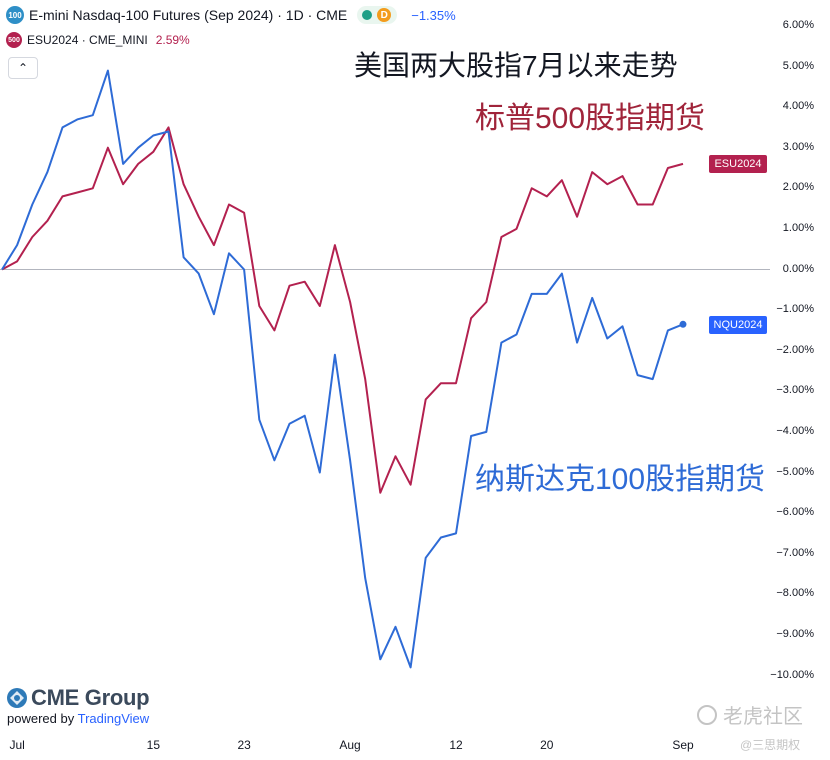  I want to click on data-status-pill: D, so click(377, 15).